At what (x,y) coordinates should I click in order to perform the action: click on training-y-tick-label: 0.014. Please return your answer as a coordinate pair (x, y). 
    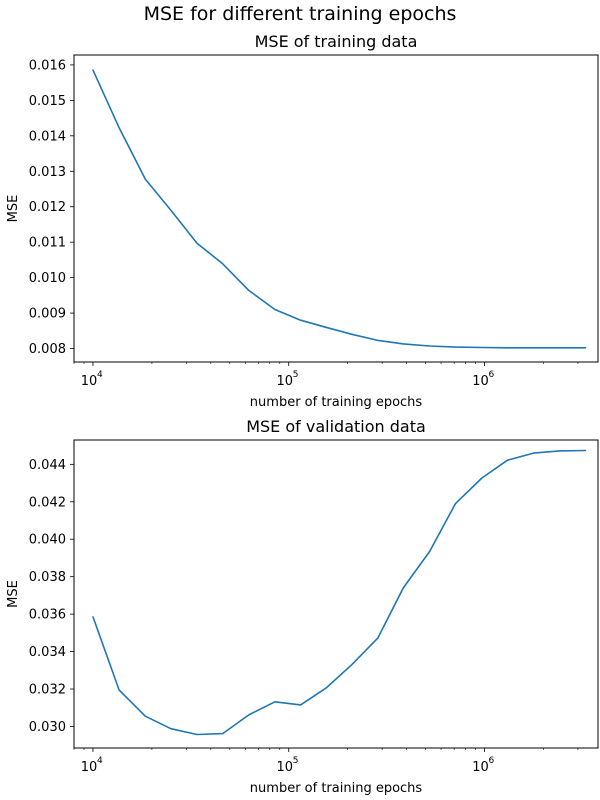
    Looking at the image, I should click on (47, 136).